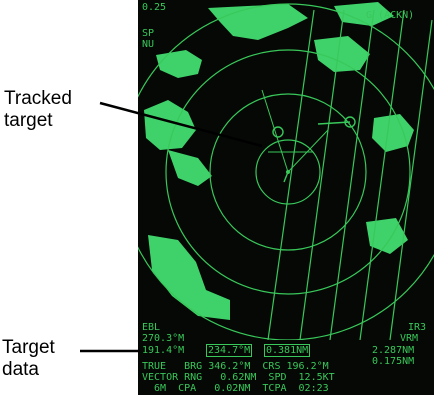 This screenshot has width=434, height=395. What do you see at coordinates (334, 123) in the screenshot?
I see `target-vector` at bounding box center [334, 123].